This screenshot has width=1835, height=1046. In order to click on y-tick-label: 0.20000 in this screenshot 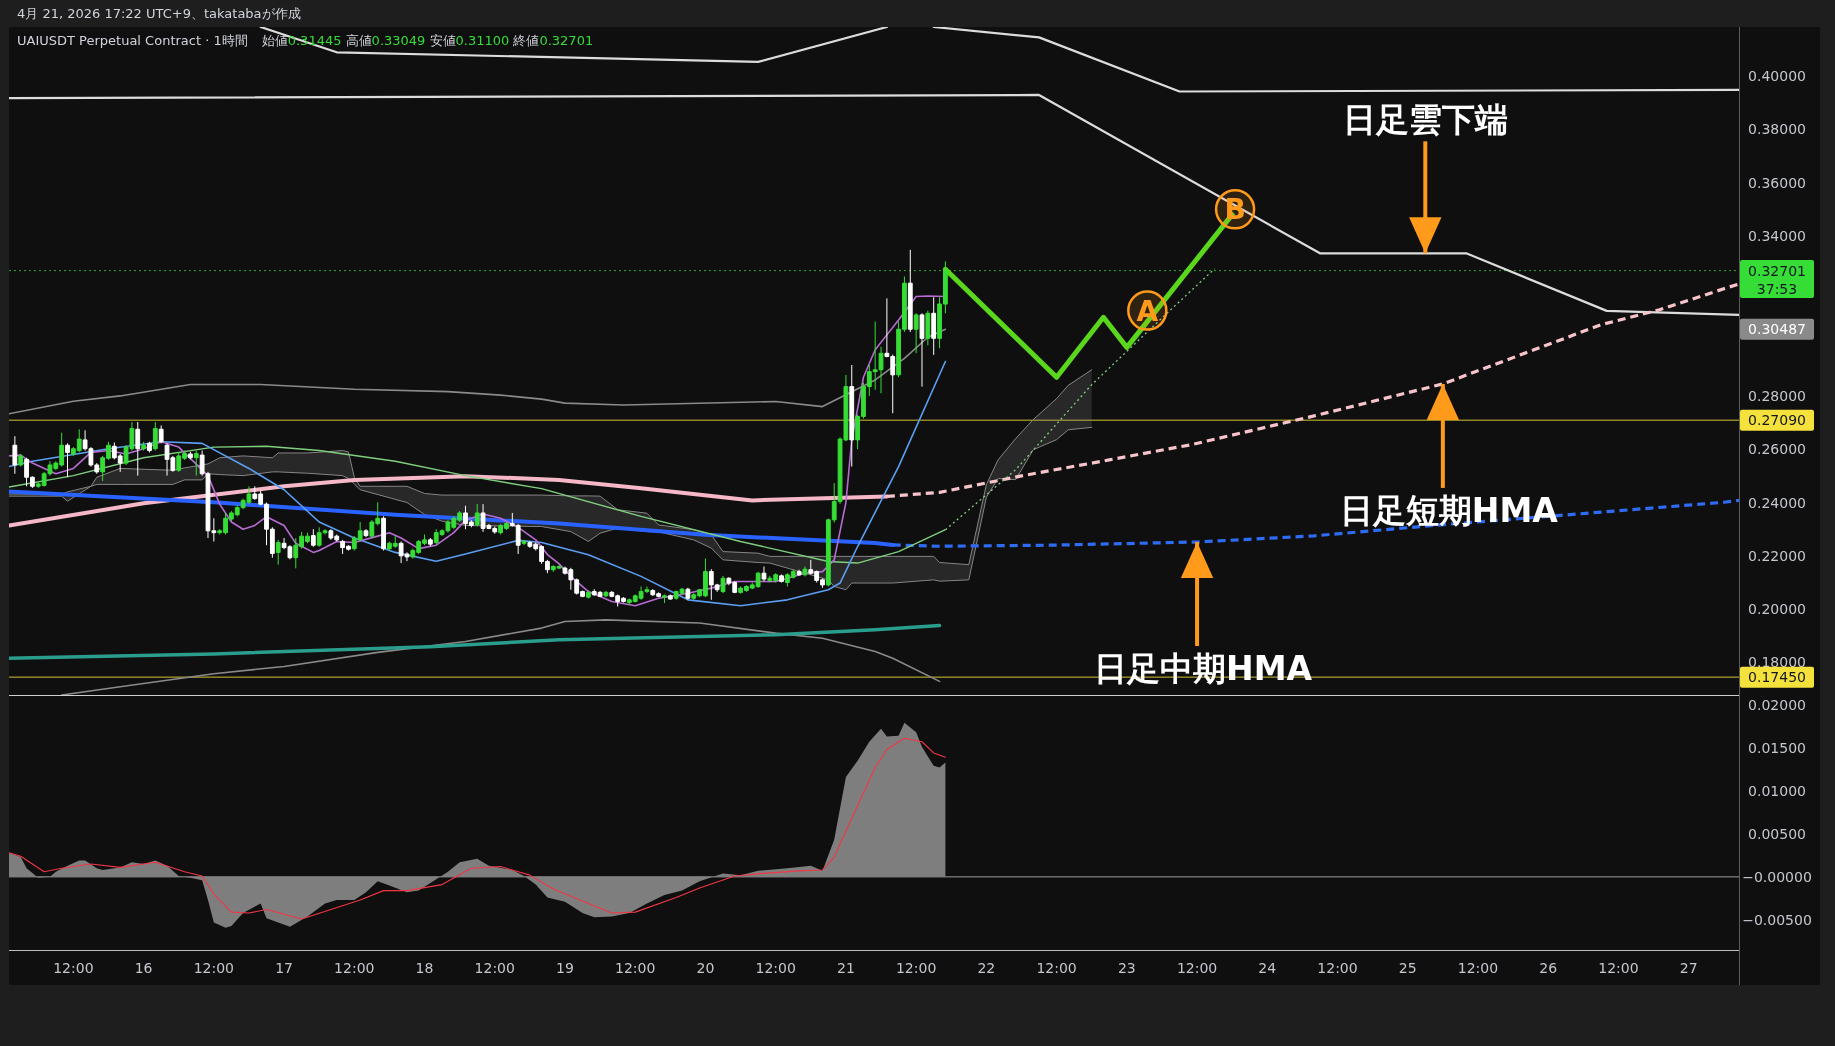, I will do `click(1777, 609)`.